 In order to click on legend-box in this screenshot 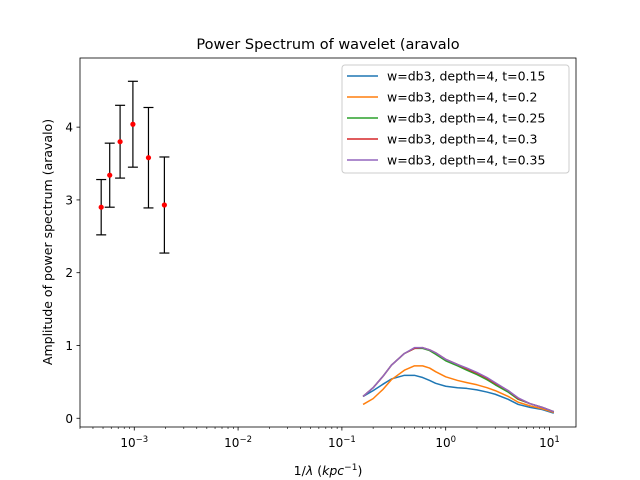, I will do `click(455, 119)`.